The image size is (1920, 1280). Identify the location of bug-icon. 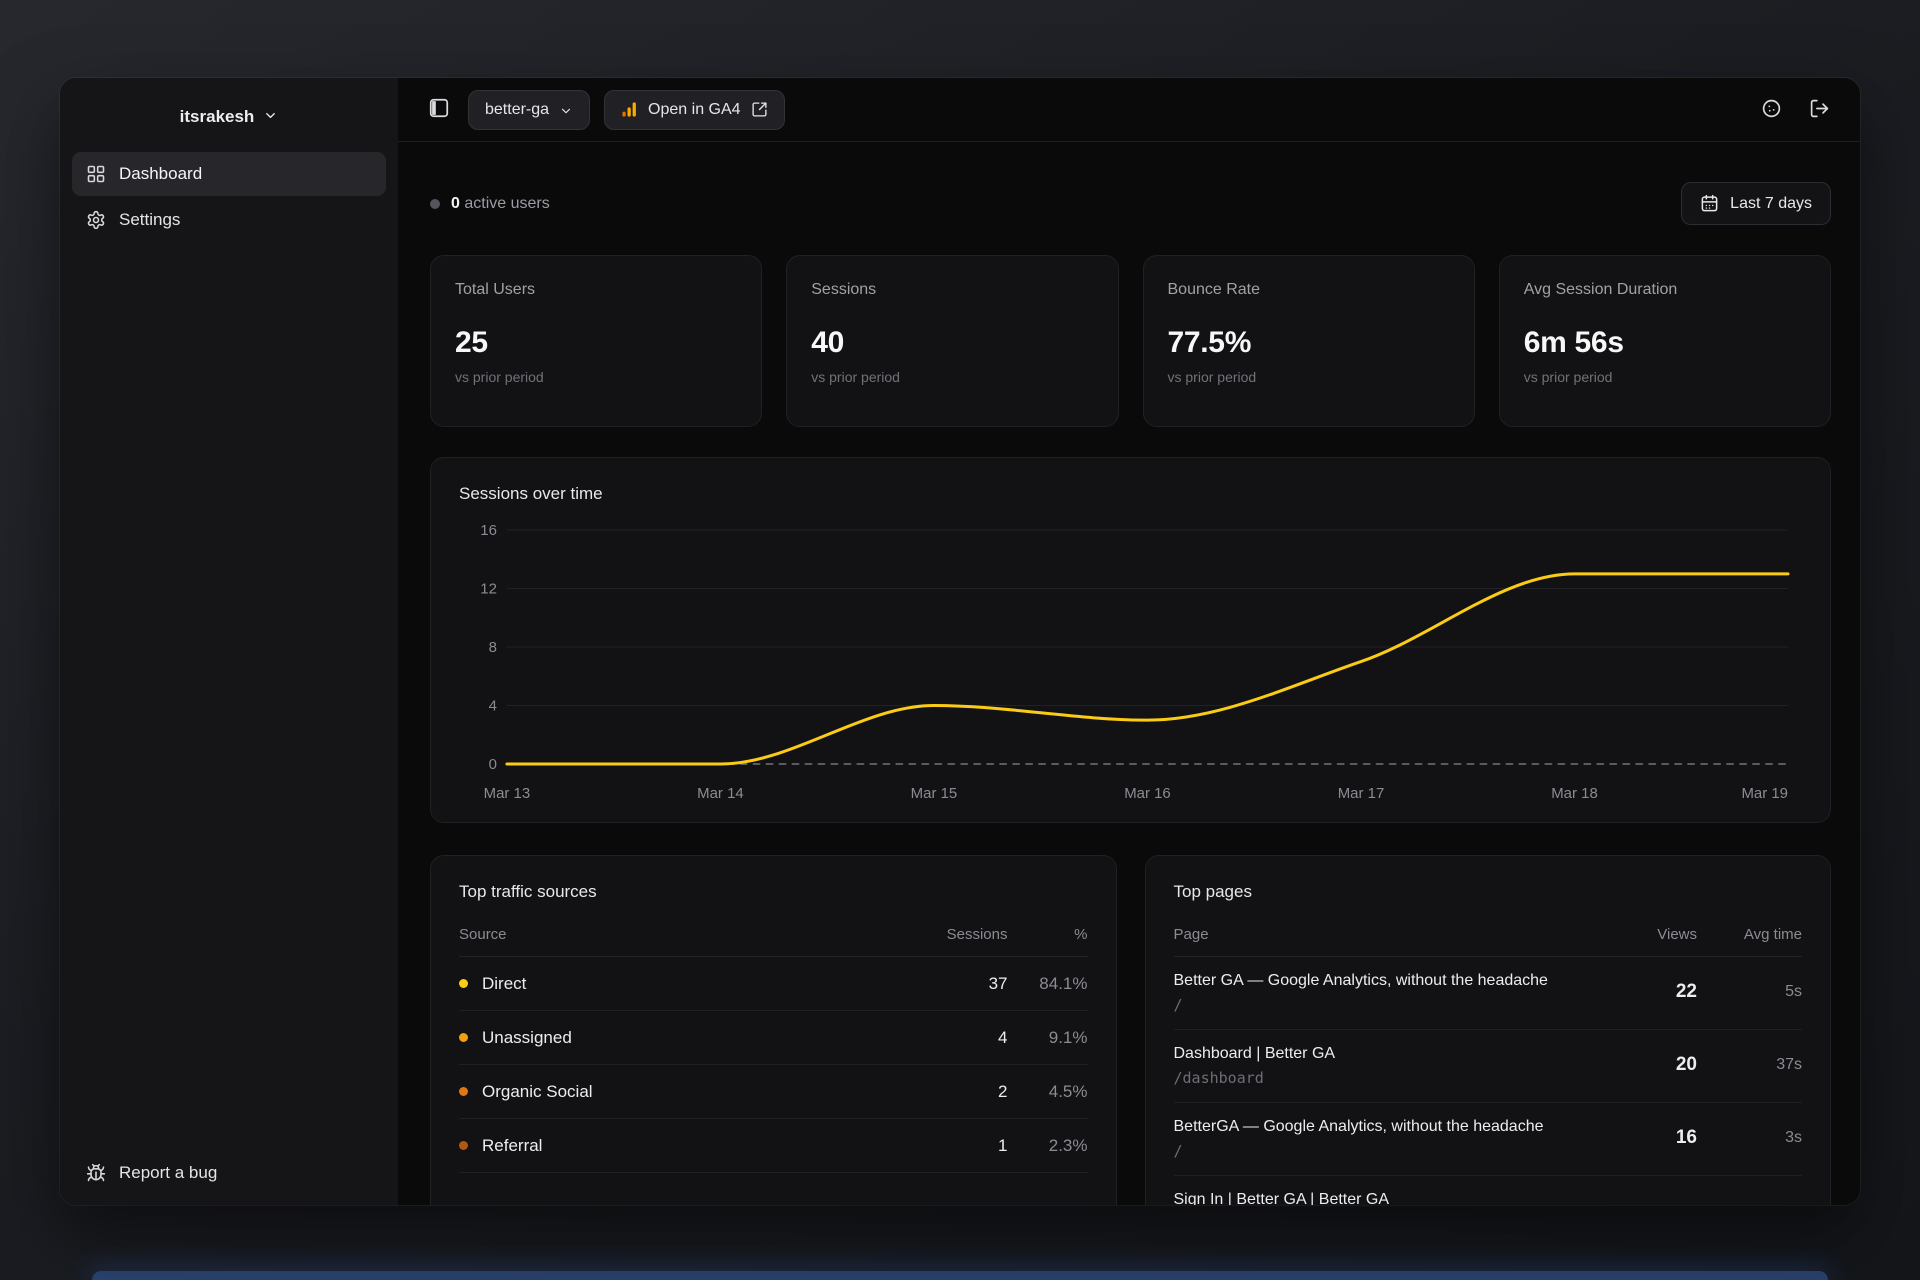
(96, 1173).